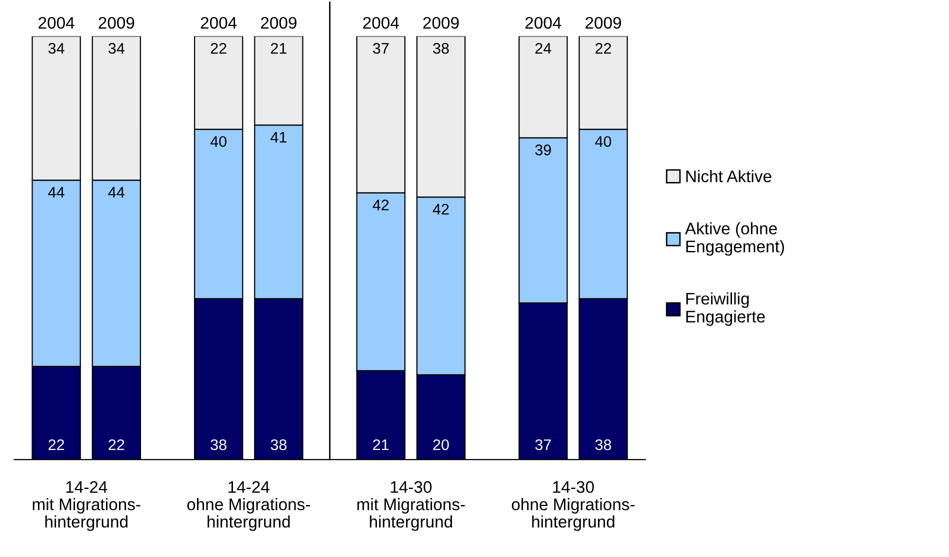  I want to click on text: 14-24 mit Migrations- hintergrund, so click(86, 506).